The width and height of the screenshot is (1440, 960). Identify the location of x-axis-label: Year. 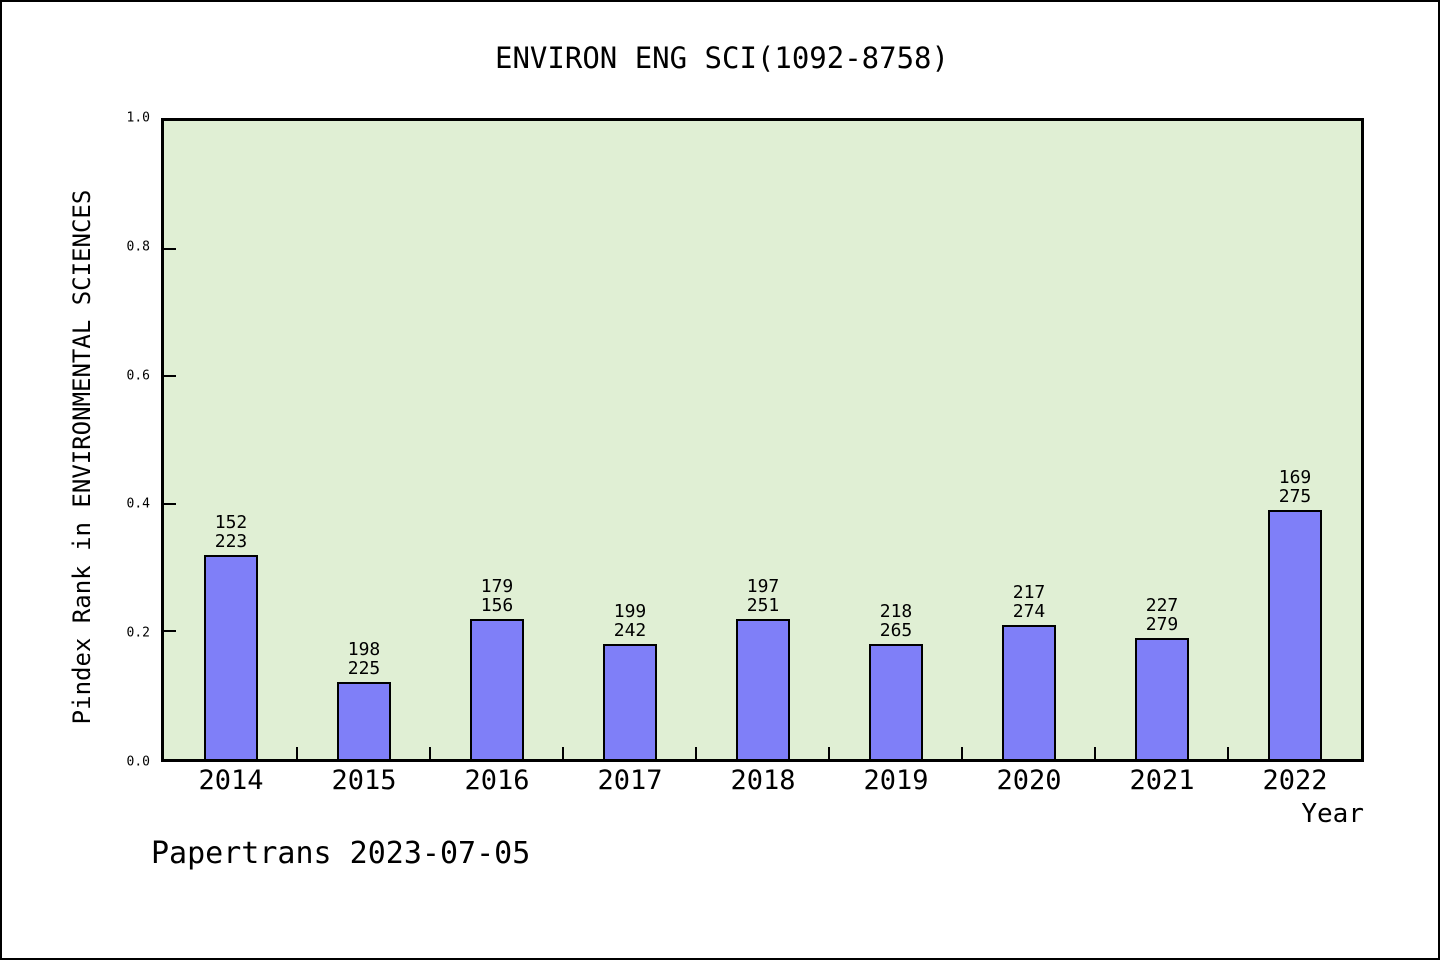
(1332, 814).